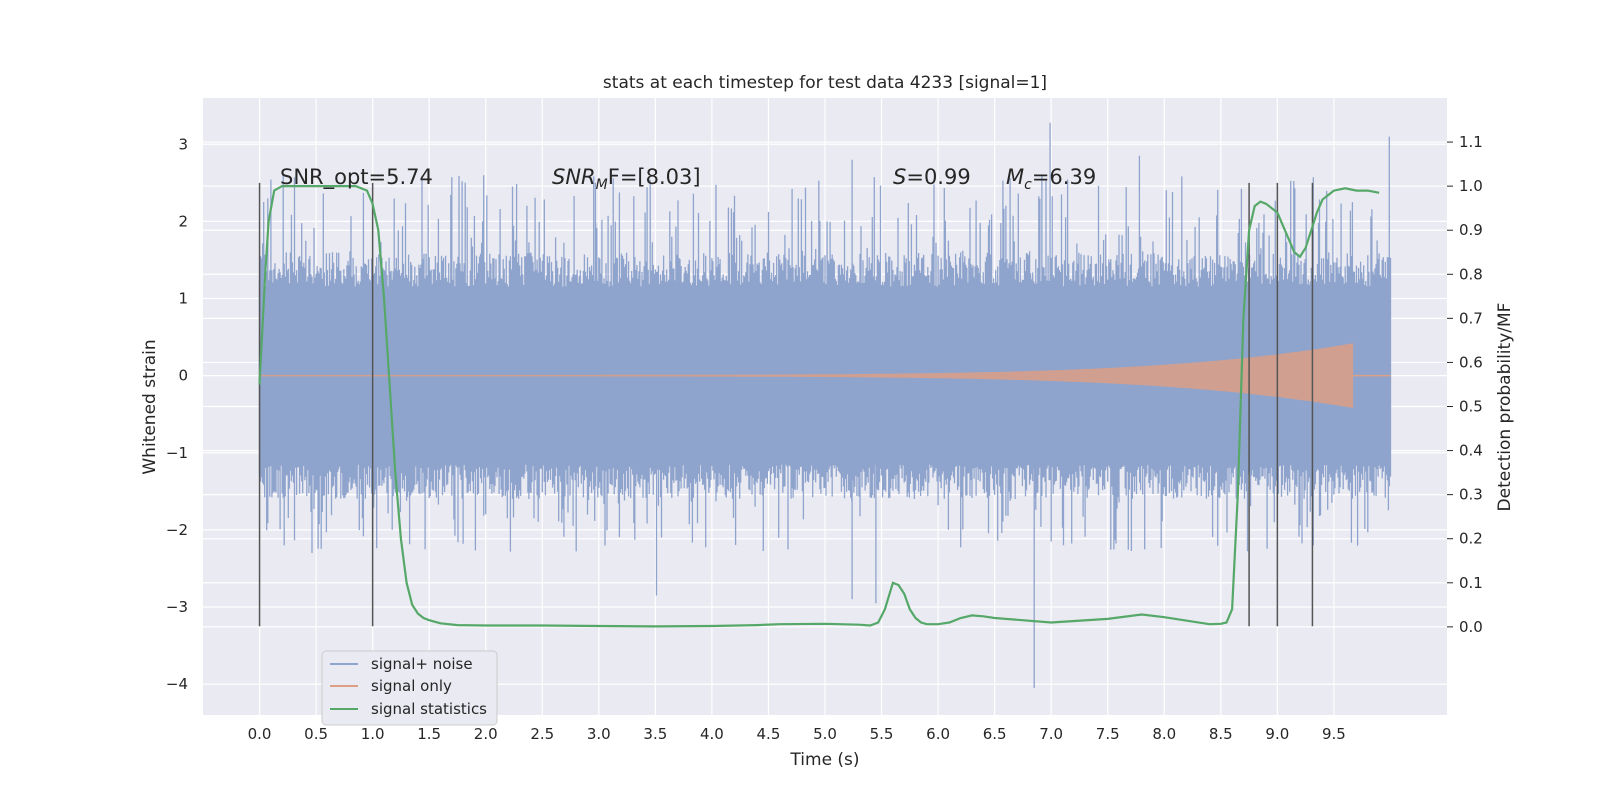 The height and width of the screenshot is (800, 1600). Describe the element at coordinates (769, 734) in the screenshot. I see `x-tick-label-9: 4.5` at that location.